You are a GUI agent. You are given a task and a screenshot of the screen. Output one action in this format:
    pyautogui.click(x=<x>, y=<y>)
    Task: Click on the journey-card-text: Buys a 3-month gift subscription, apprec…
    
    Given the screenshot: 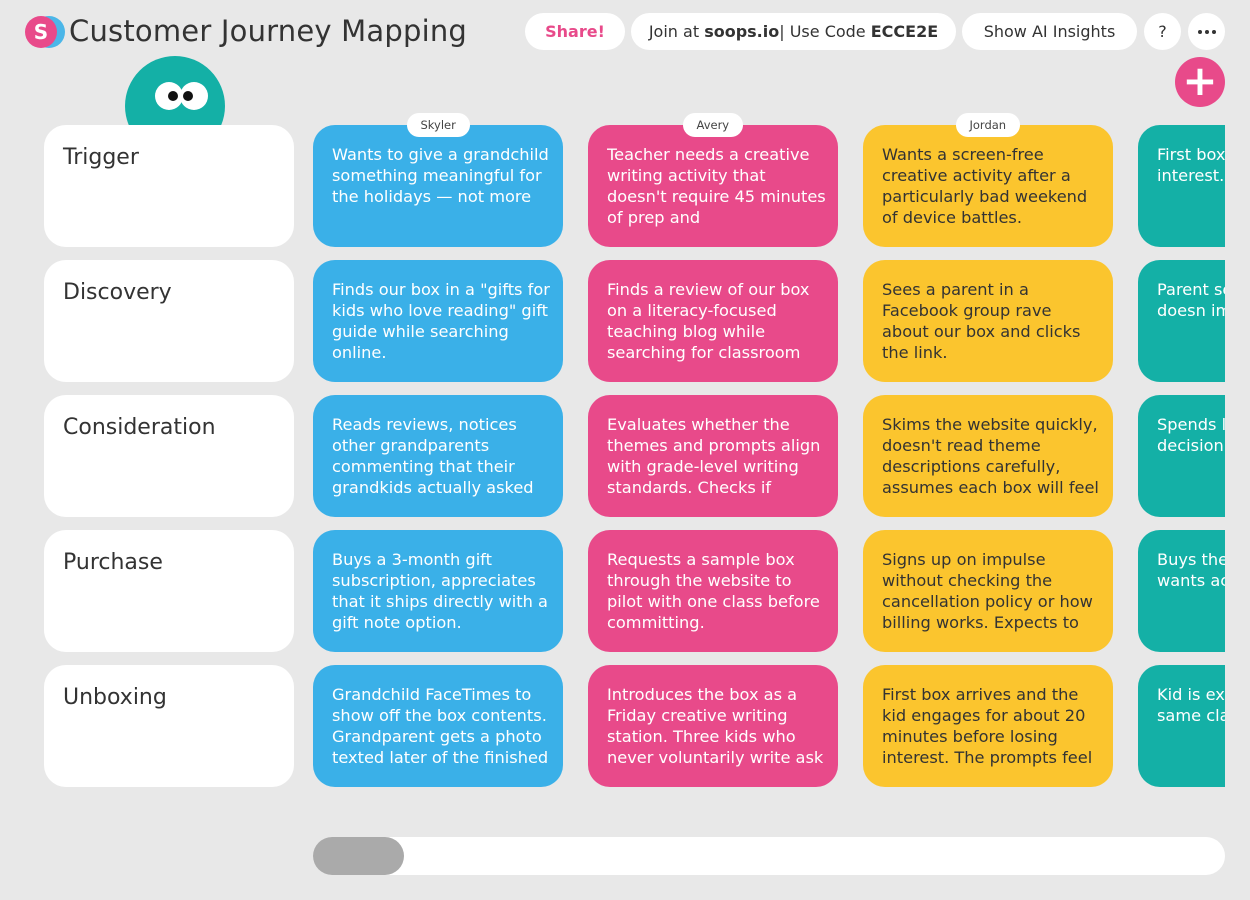 What is the action you would take?
    pyautogui.click(x=440, y=591)
    